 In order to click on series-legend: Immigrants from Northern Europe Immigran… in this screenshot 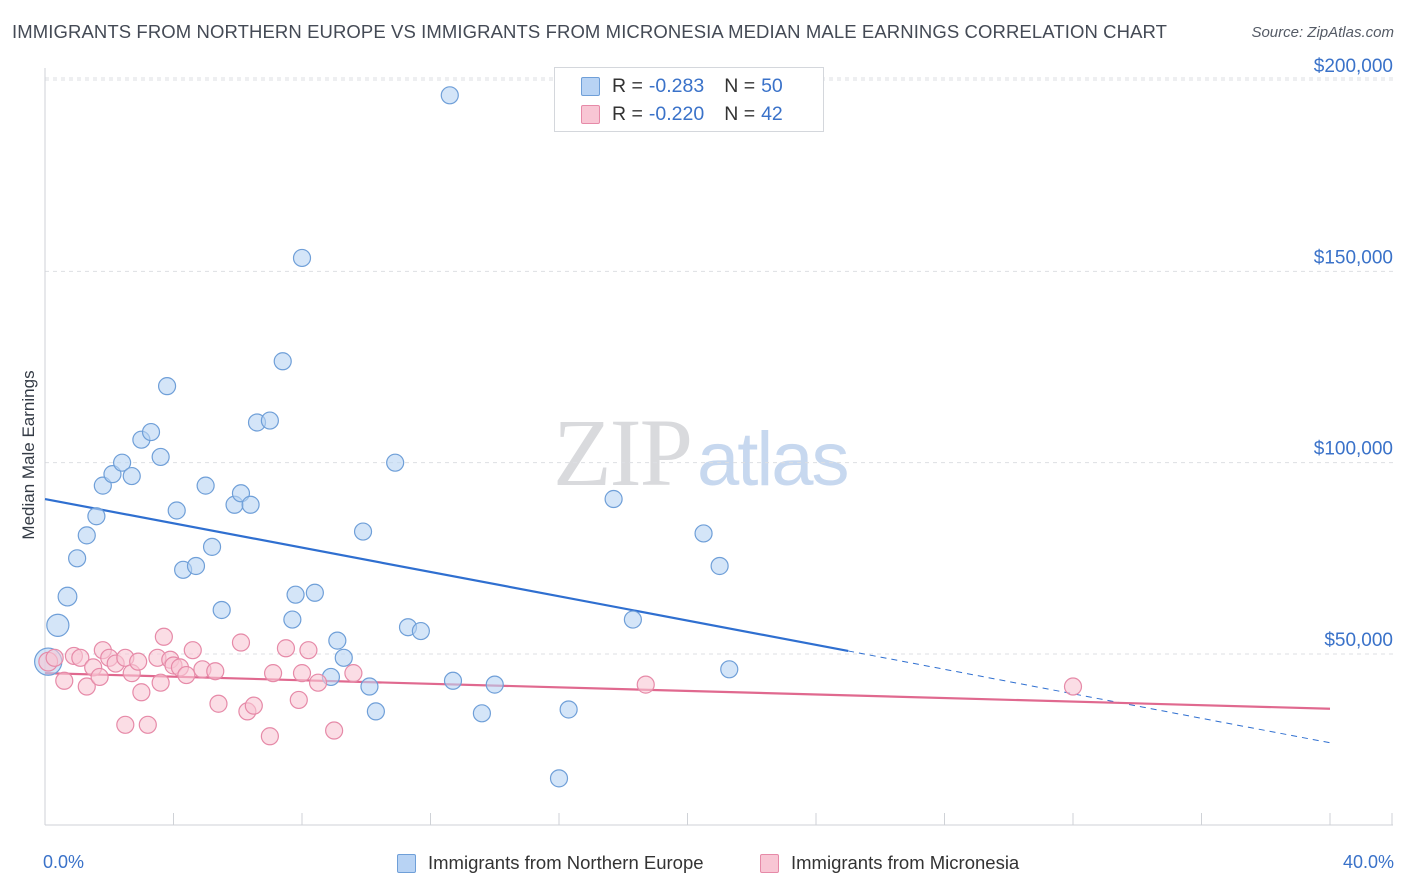, I will do `click(703, 865)`.